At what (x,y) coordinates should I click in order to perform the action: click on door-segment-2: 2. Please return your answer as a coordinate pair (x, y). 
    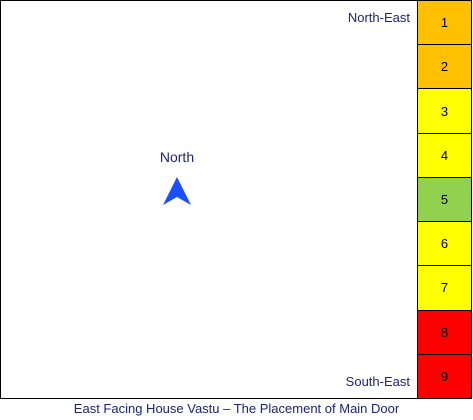
    Looking at the image, I should click on (444, 67).